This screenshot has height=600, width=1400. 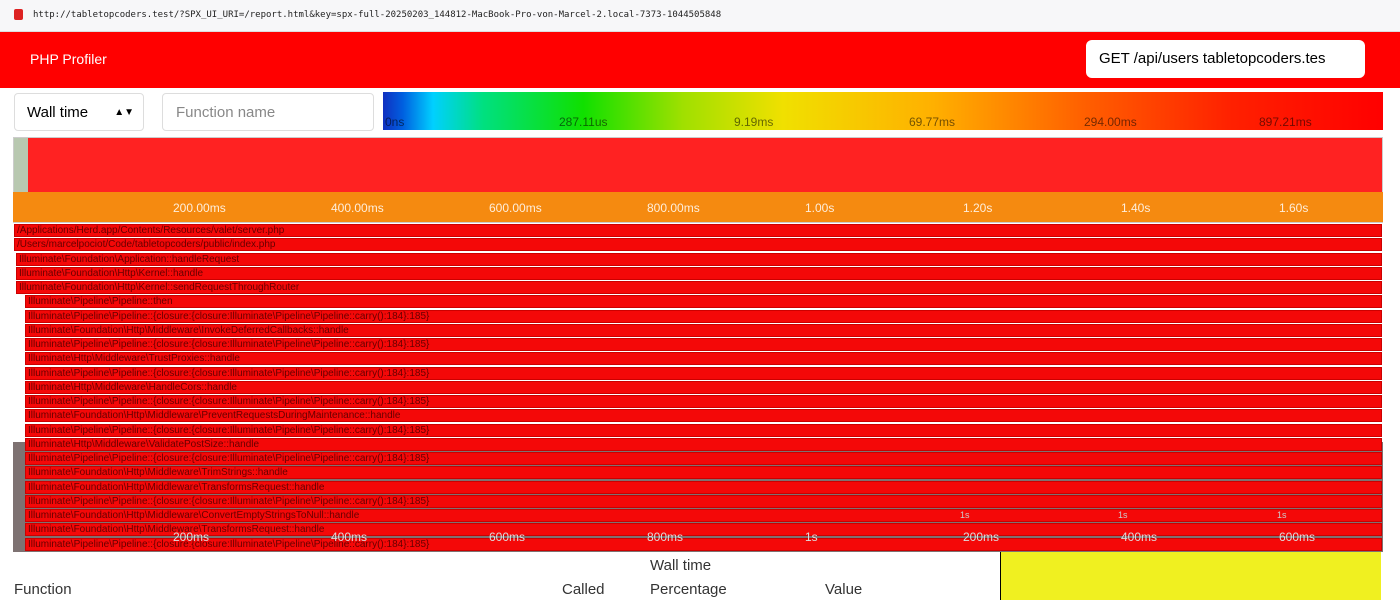 I want to click on overlay-tick: 800ms, so click(x=665, y=537).